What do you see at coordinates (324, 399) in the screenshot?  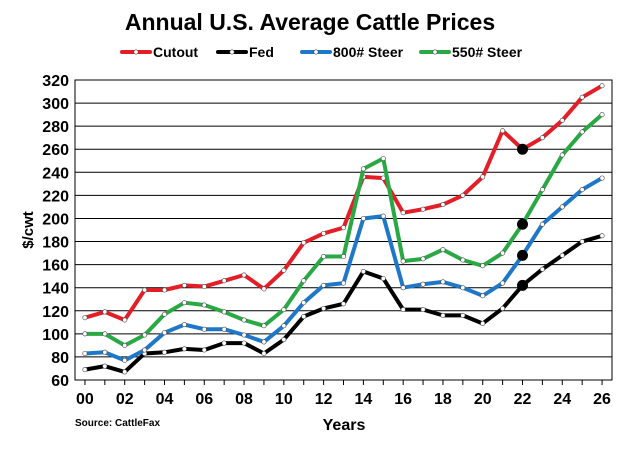 I see `x-tick-label: 12` at bounding box center [324, 399].